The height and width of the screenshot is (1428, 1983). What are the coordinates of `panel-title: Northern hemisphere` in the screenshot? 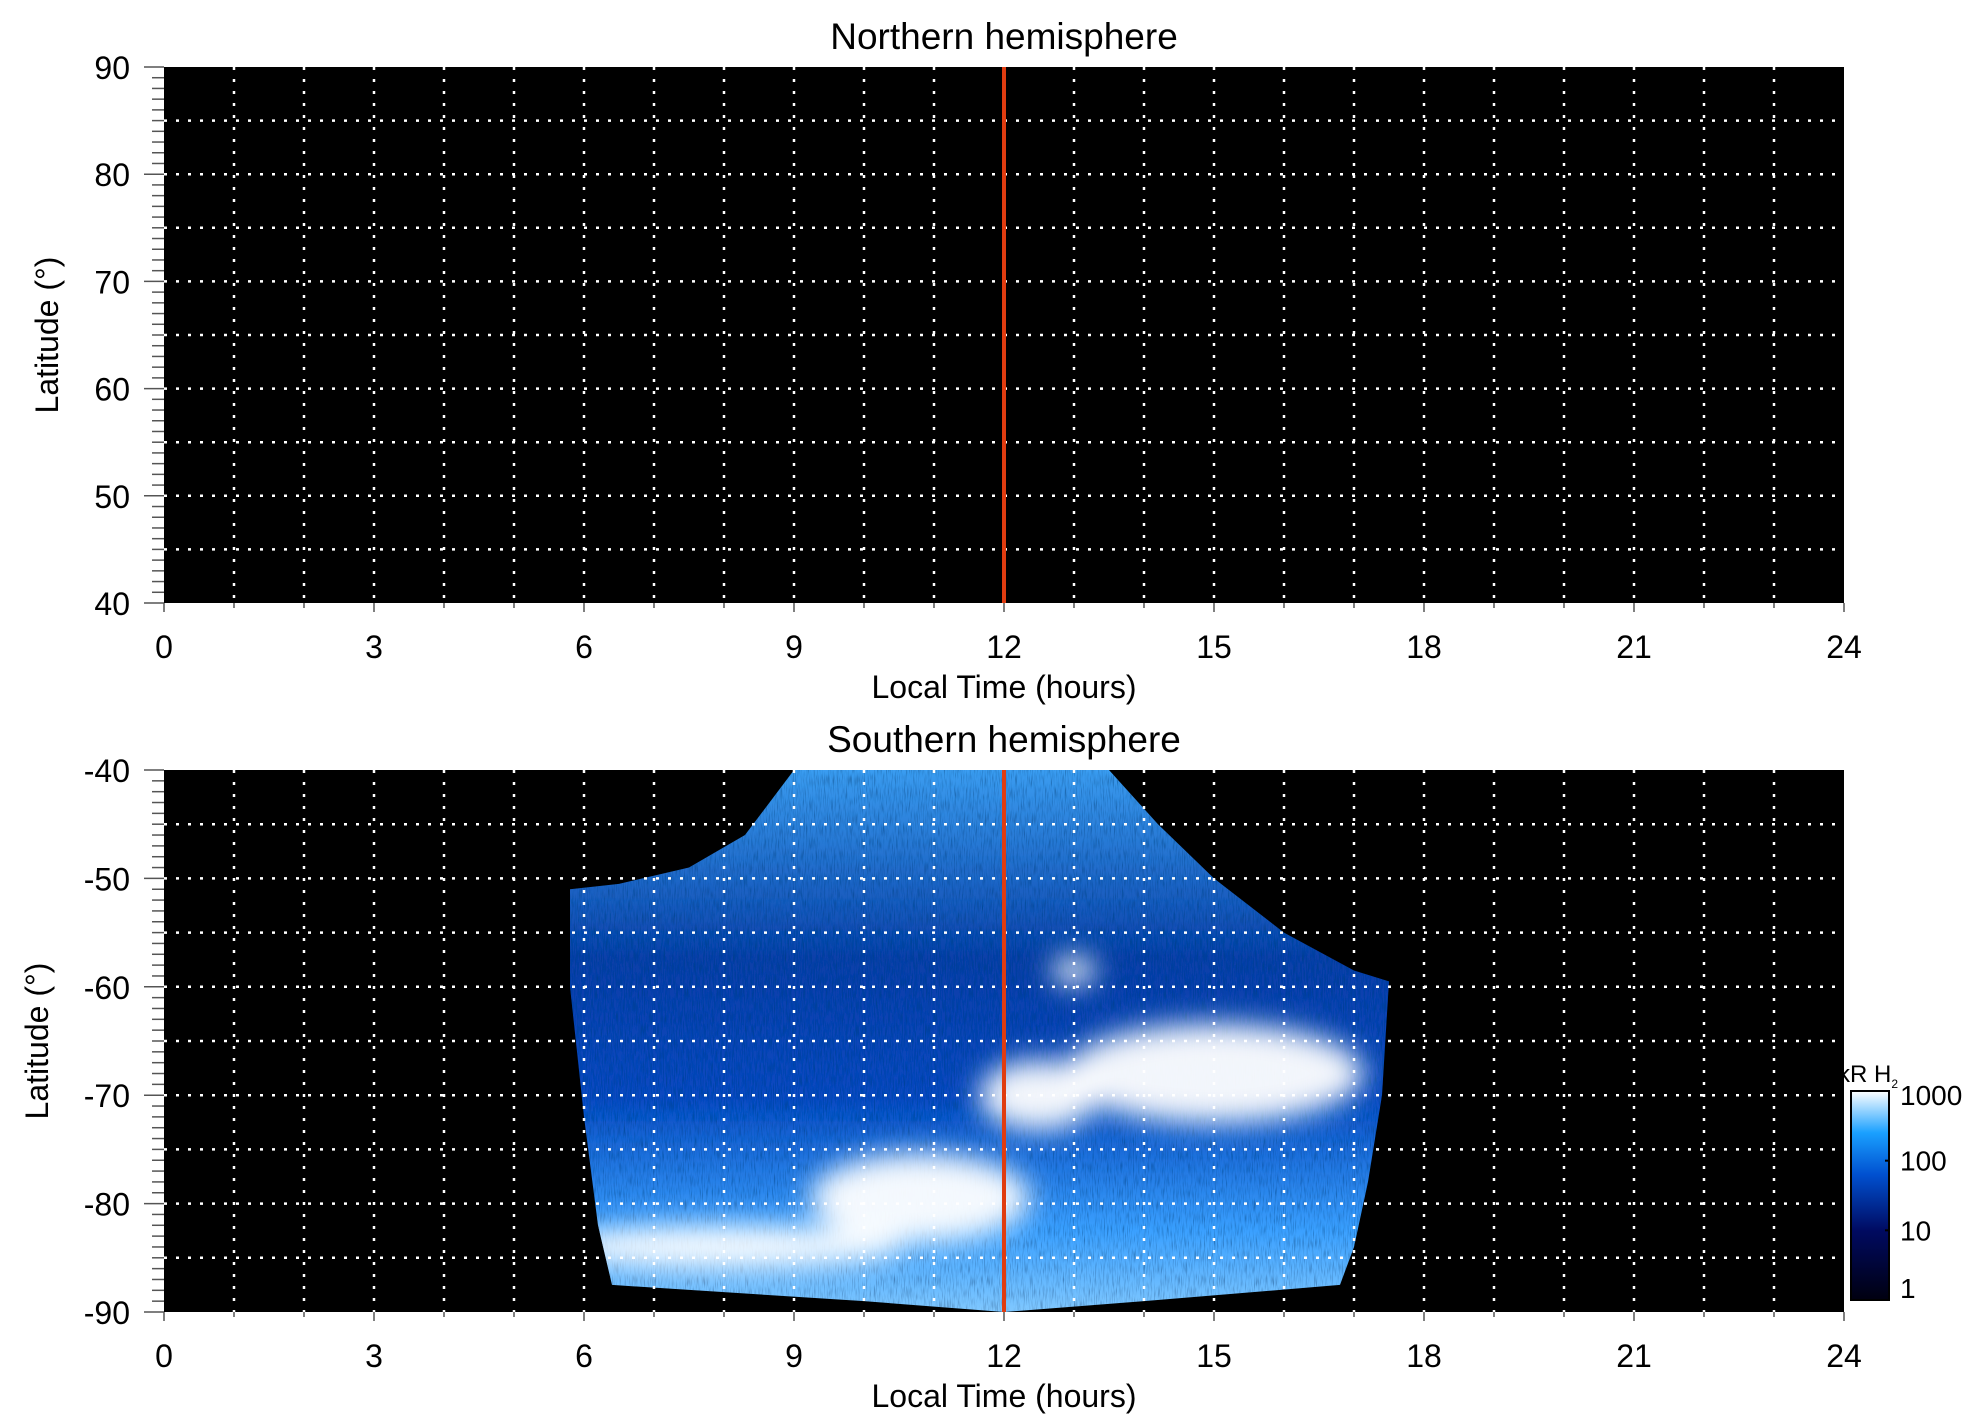 It's located at (1004, 36).